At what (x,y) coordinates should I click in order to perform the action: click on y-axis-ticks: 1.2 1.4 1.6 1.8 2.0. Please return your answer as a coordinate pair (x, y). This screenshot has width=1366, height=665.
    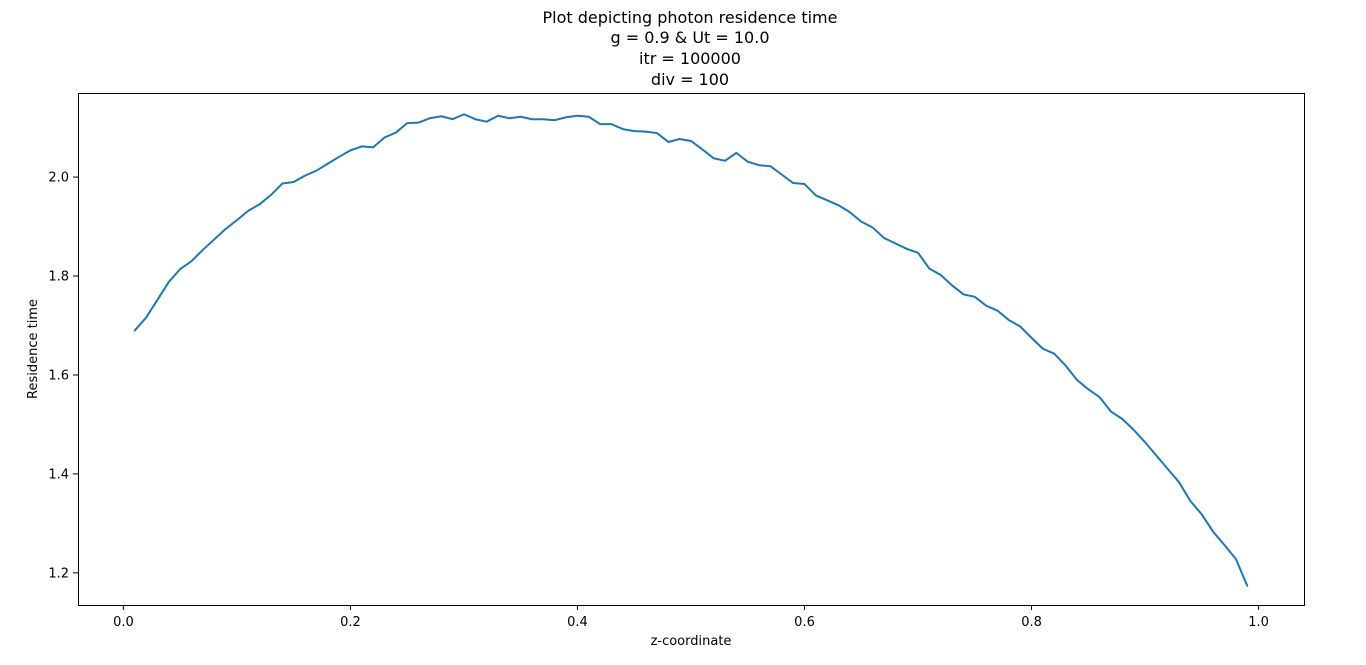
    Looking at the image, I should click on (63, 376).